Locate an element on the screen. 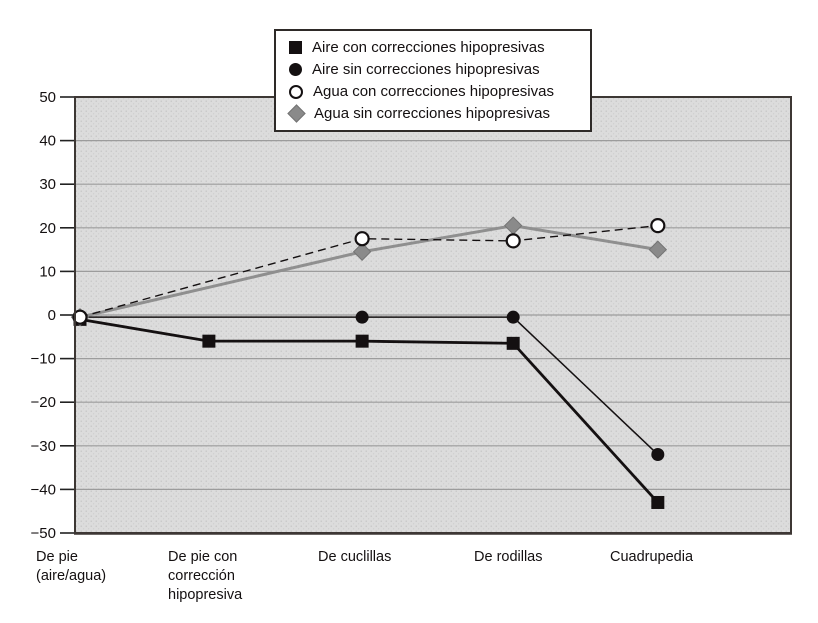 The width and height of the screenshot is (818, 623). svg-text: 50 is located at coordinates (47, 97).